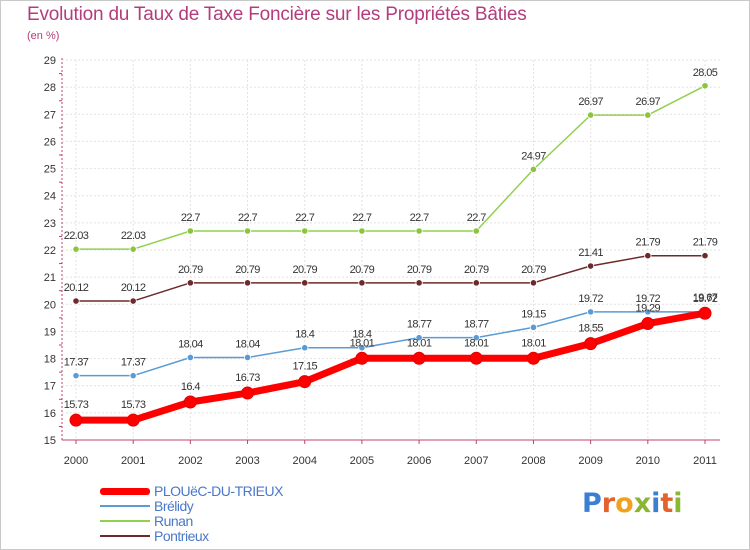  What do you see at coordinates (50, 61) in the screenshot?
I see `y-tick-label: 29` at bounding box center [50, 61].